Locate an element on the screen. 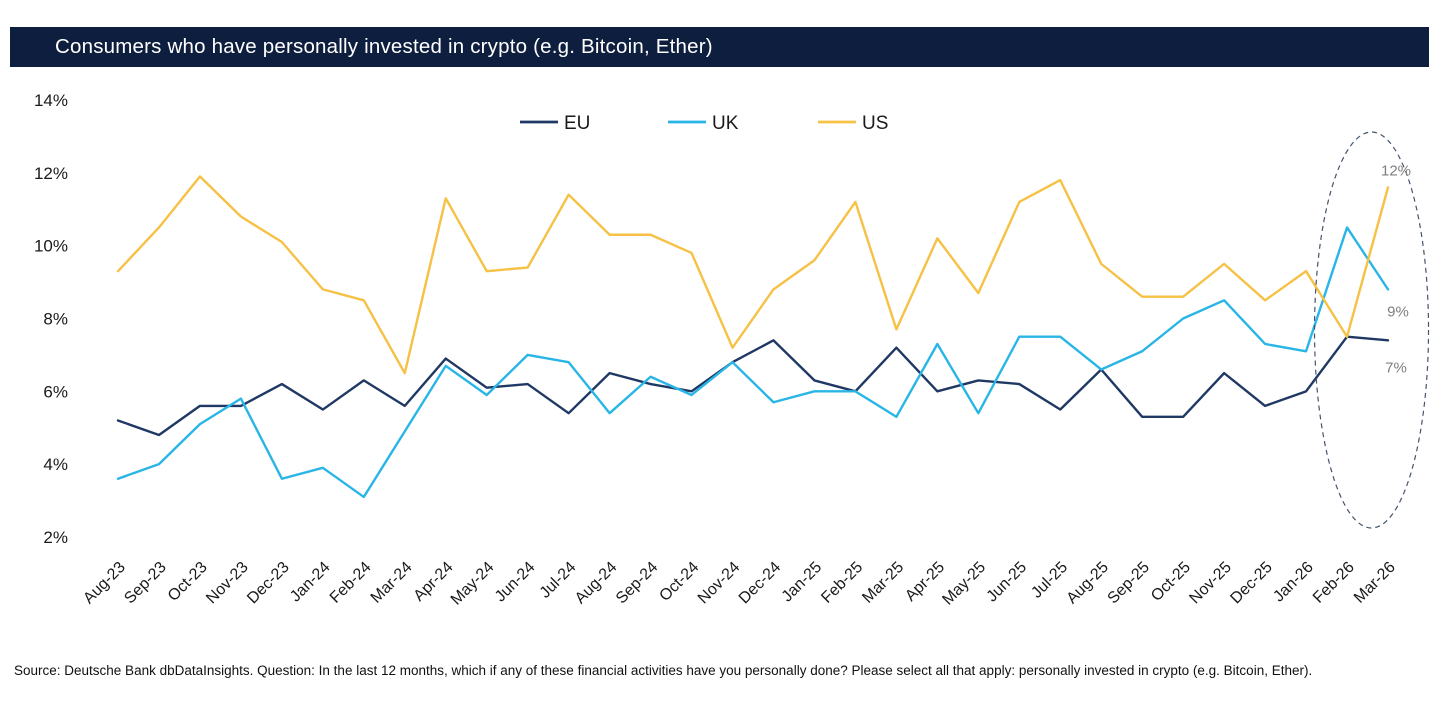 The image size is (1439, 715). end-value-label-us: 12% is located at coordinates (1396, 170).